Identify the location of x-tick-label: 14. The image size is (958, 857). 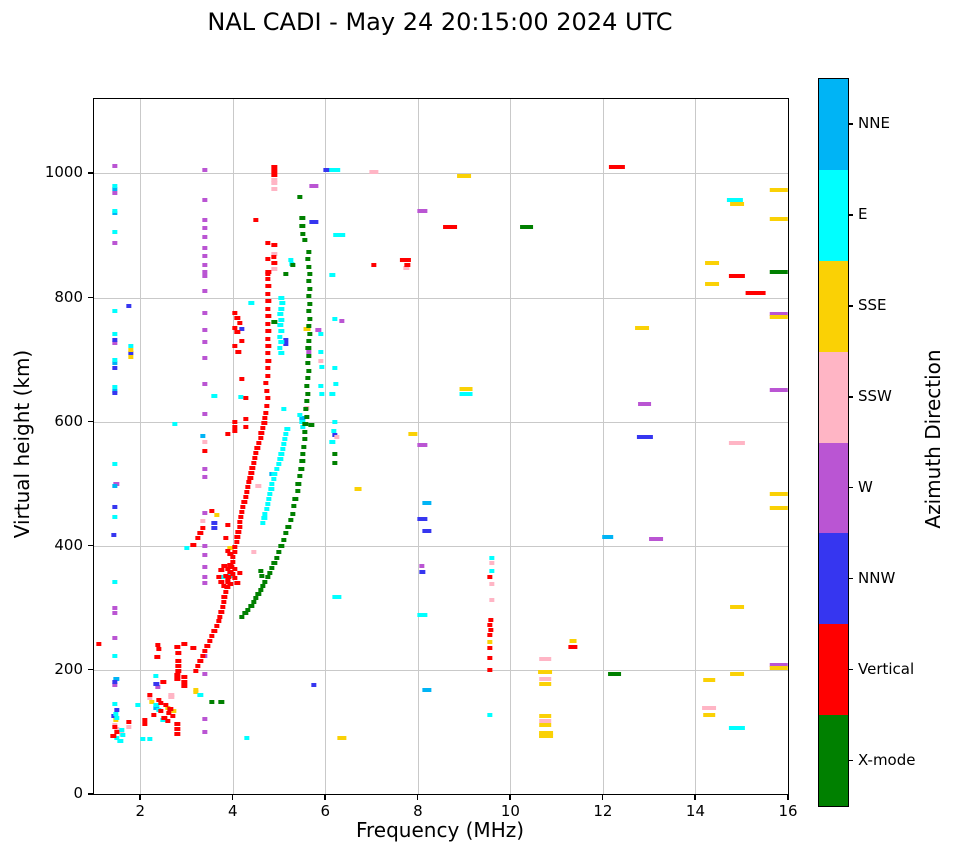
(695, 811).